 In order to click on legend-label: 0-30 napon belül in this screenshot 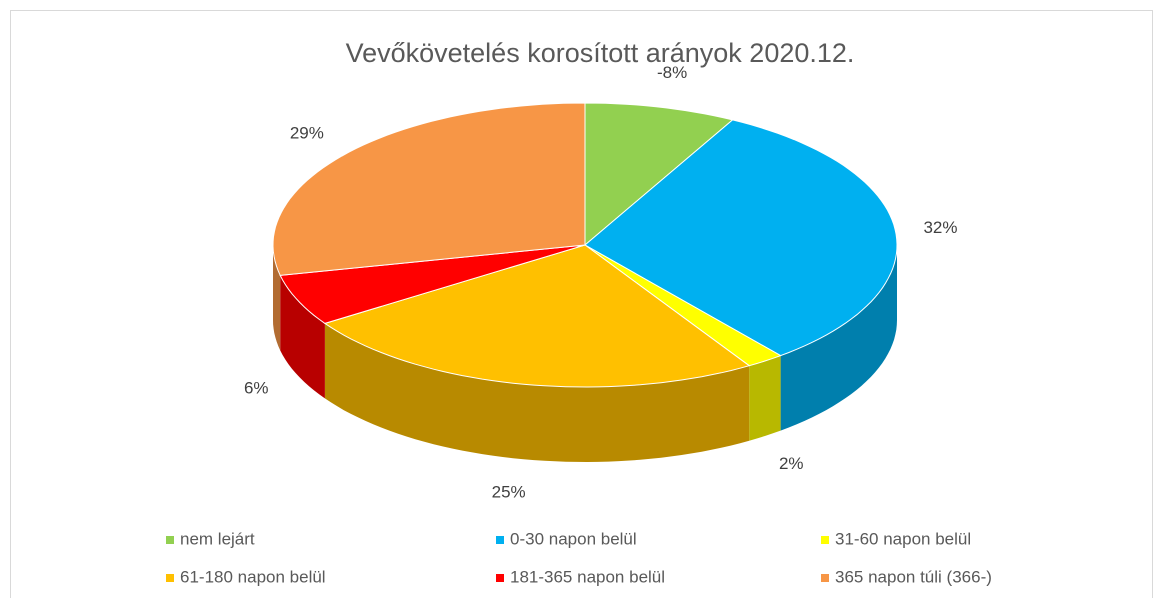, I will do `click(573, 538)`.